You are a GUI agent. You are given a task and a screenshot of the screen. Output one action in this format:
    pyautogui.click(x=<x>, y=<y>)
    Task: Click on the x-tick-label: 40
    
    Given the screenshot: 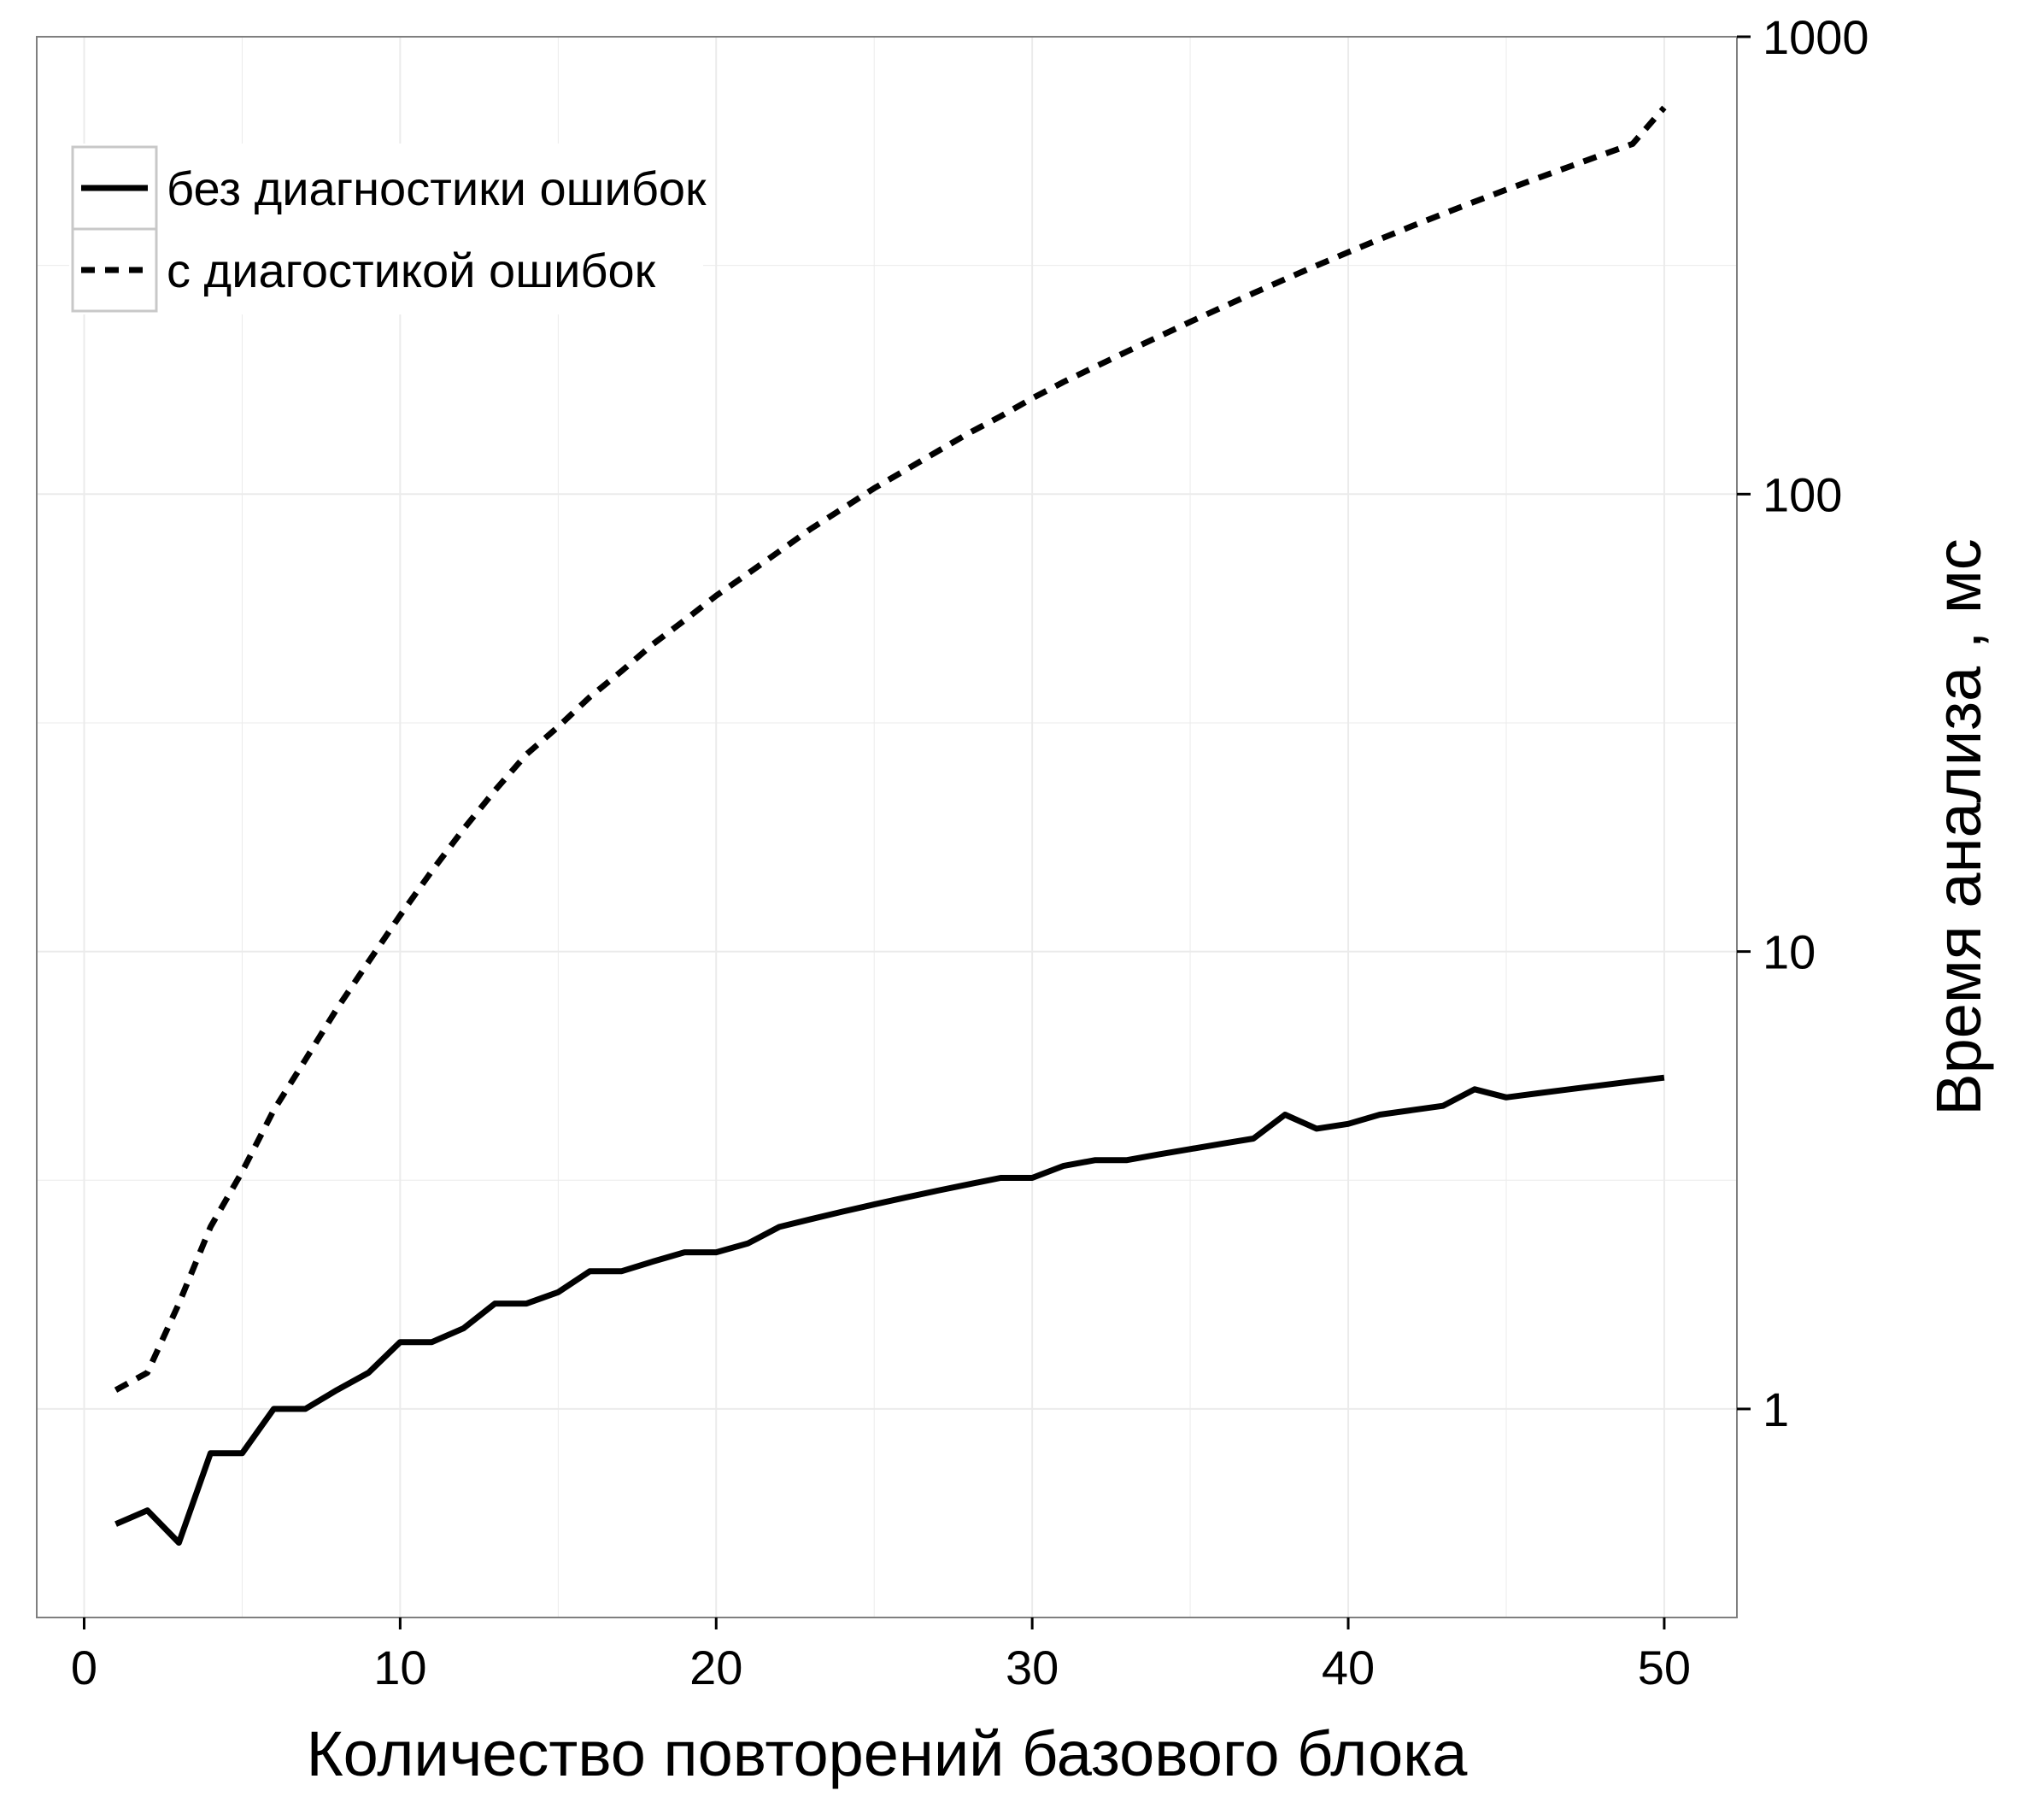 What is the action you would take?
    pyautogui.click(x=1348, y=1667)
    